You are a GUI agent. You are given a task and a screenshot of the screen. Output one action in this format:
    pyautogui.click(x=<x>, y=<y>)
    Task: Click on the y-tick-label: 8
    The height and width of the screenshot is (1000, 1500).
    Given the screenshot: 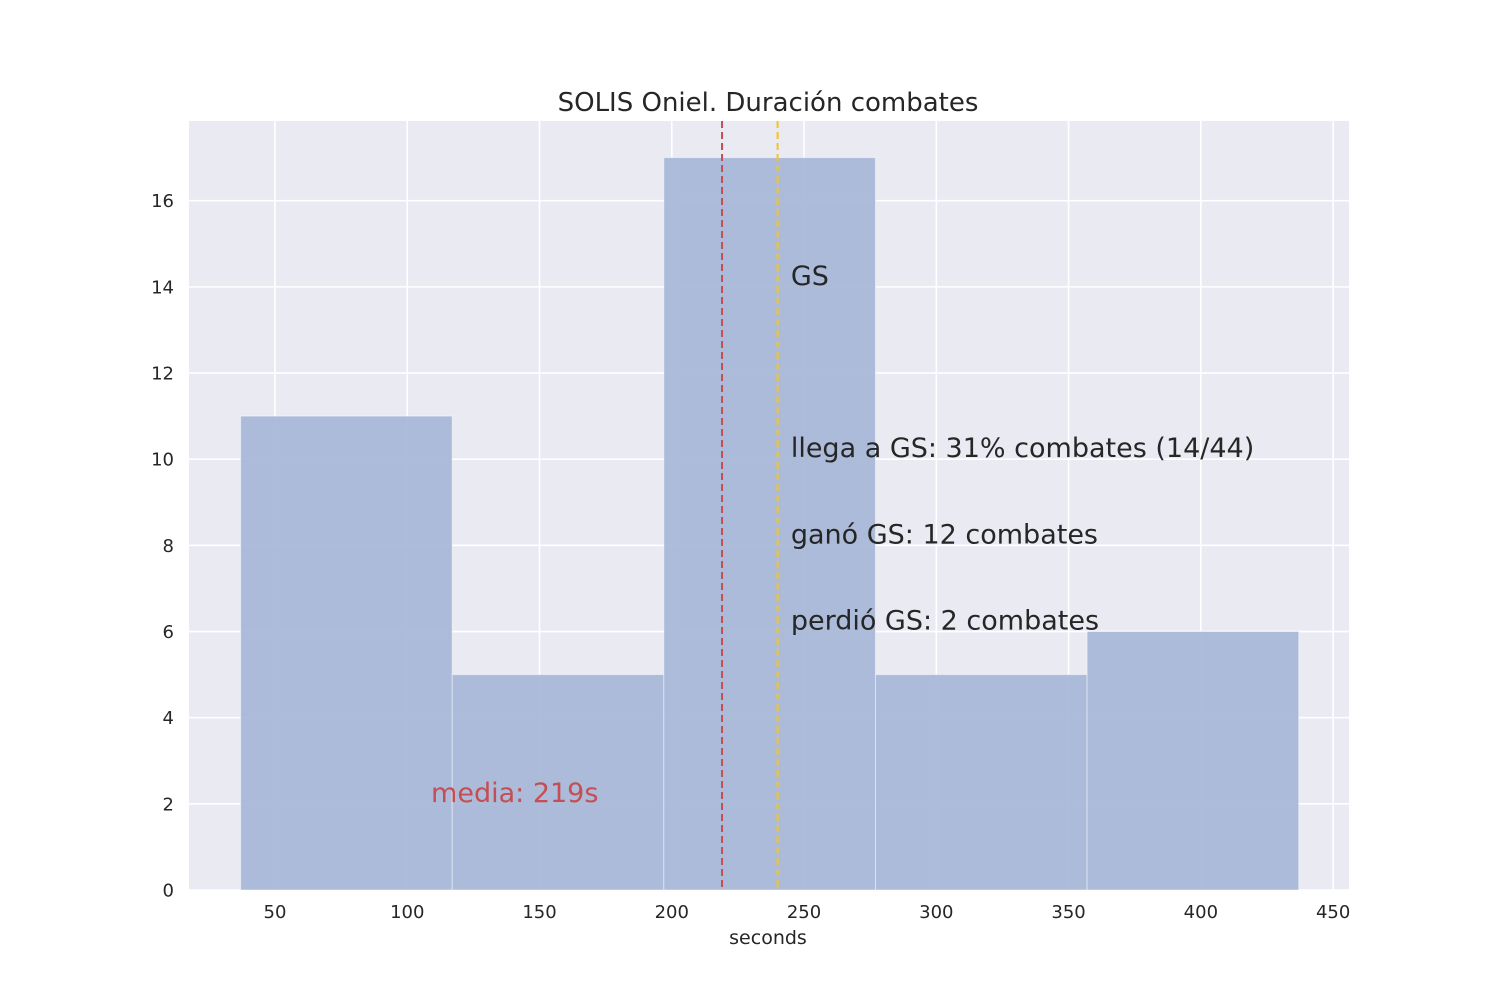 What is the action you would take?
    pyautogui.click(x=168, y=546)
    